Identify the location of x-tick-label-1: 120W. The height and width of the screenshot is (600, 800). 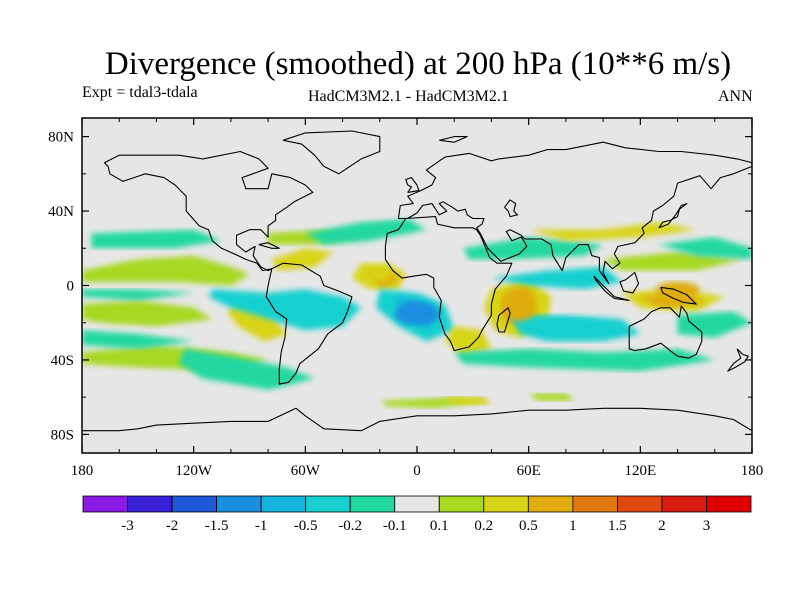
(194, 471).